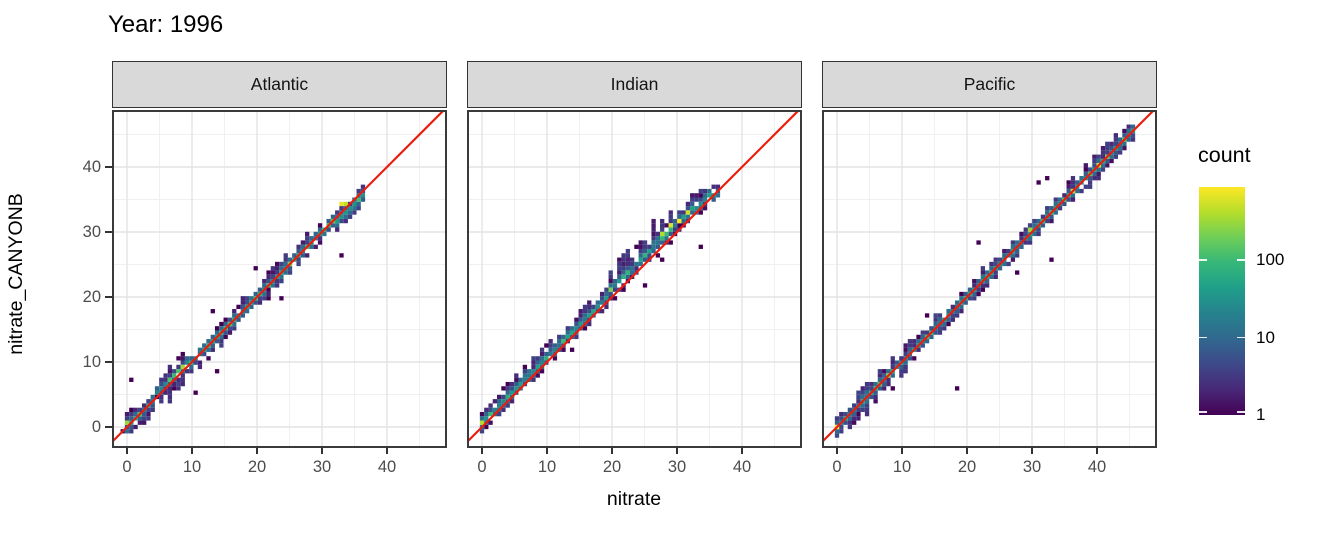  I want to click on y-tick-label: 30, so click(91, 232).